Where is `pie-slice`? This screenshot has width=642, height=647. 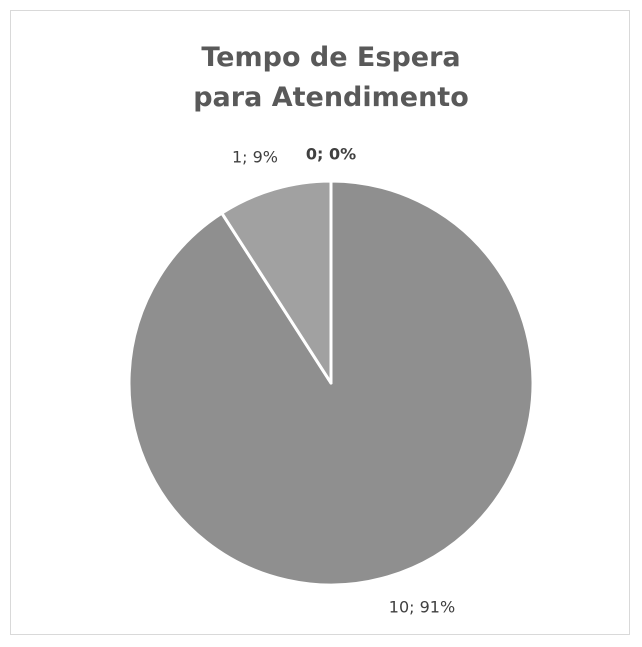 pie-slice is located at coordinates (276, 282).